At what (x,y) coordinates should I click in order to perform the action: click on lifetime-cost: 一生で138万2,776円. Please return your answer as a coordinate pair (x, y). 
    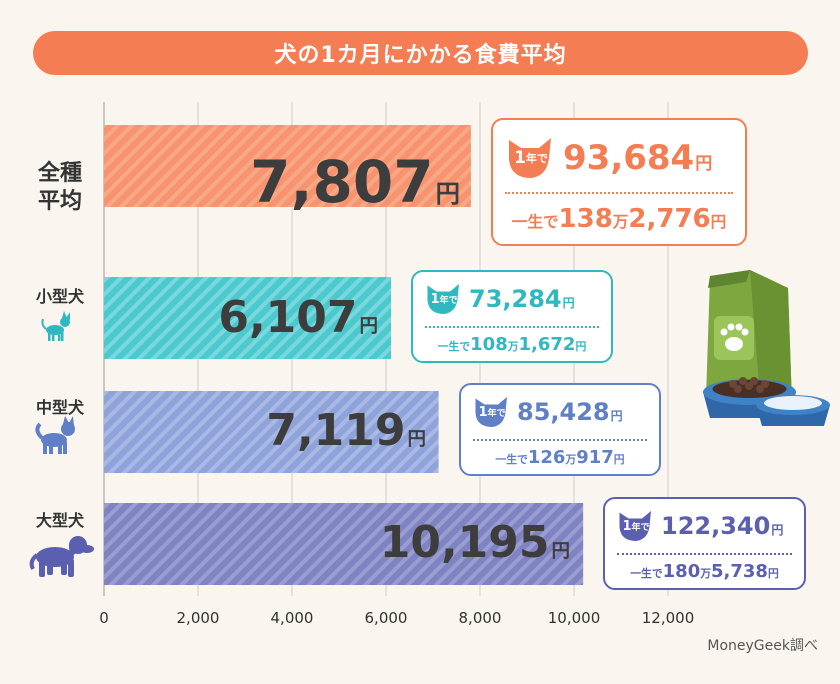
    Looking at the image, I should click on (619, 219).